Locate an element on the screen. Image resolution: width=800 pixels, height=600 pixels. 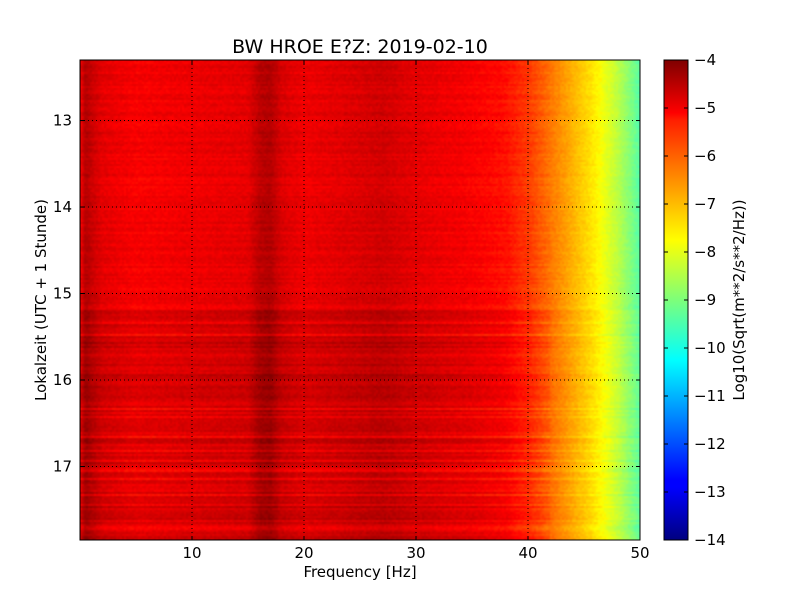
colorbar-tick-label: −13 is located at coordinates (710, 492).